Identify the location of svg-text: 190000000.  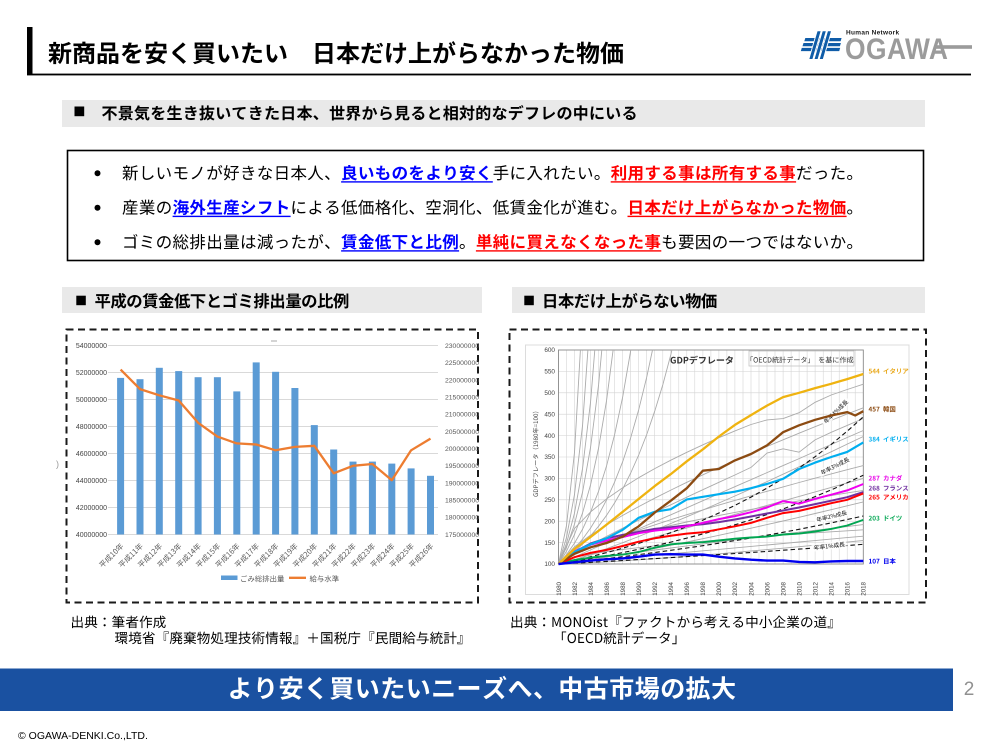
(462, 483).